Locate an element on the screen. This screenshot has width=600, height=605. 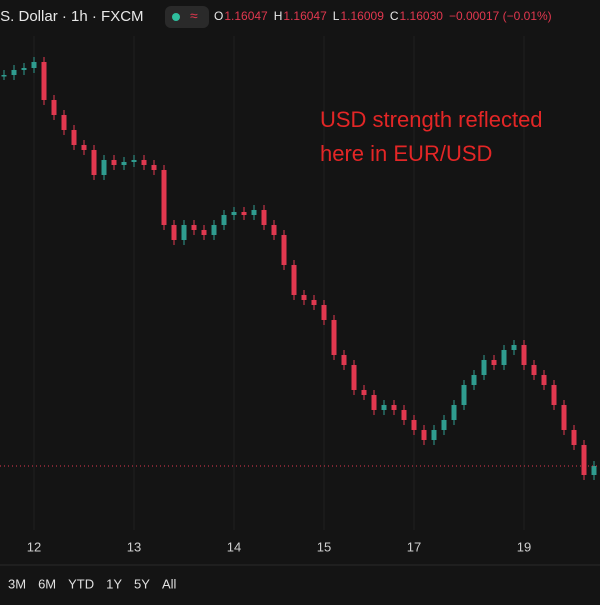
ohlc: O 1.16047 H 1.16047 L 1.16009 C 1.16030 is located at coordinates (328, 16).